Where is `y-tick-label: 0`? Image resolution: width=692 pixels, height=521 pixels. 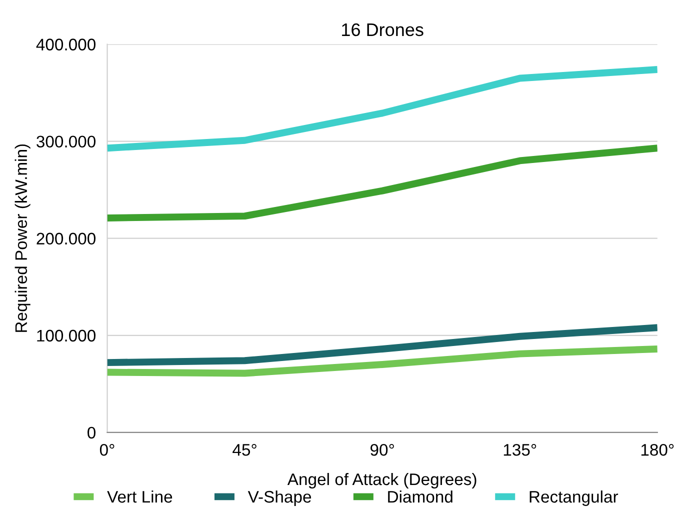 y-tick-label: 0 is located at coordinates (92, 432).